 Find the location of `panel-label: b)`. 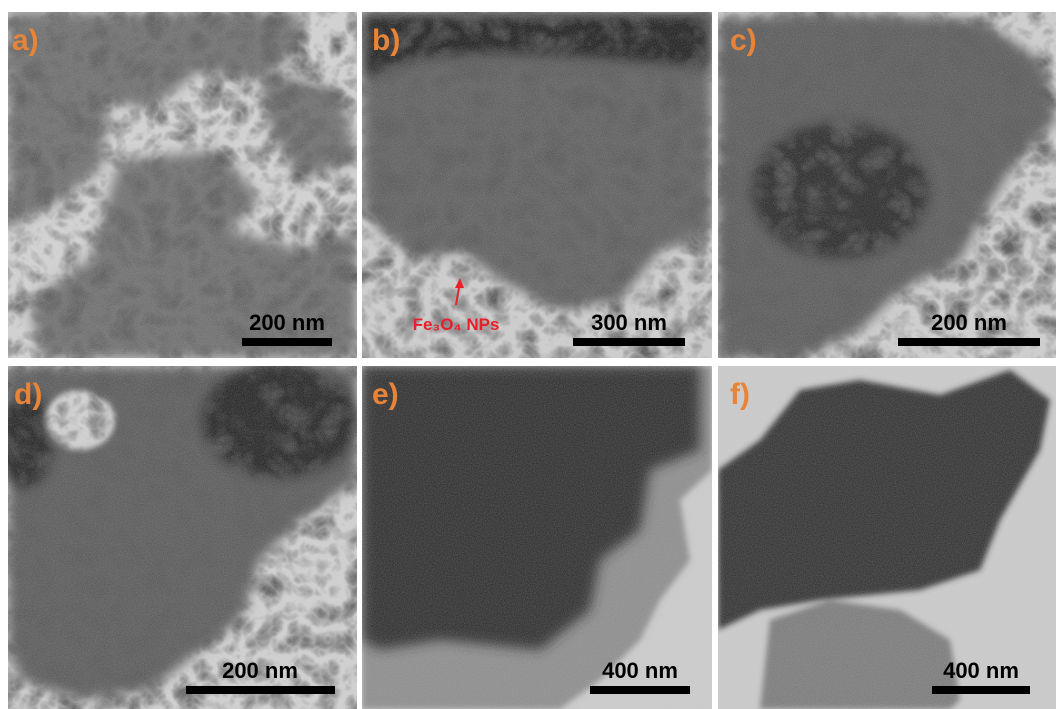

panel-label: b) is located at coordinates (386, 40).